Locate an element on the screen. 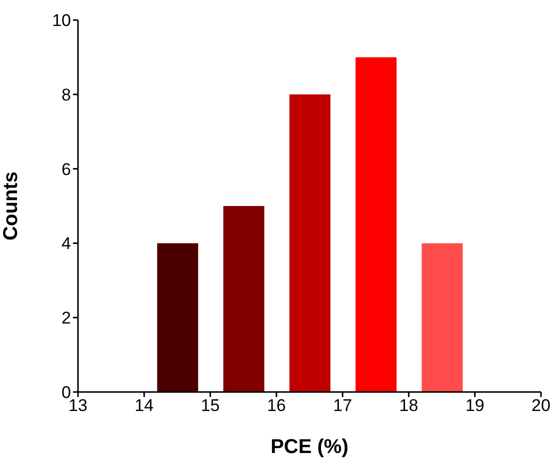 The image size is (555, 461). x-tick-label: 15 is located at coordinates (210, 406).